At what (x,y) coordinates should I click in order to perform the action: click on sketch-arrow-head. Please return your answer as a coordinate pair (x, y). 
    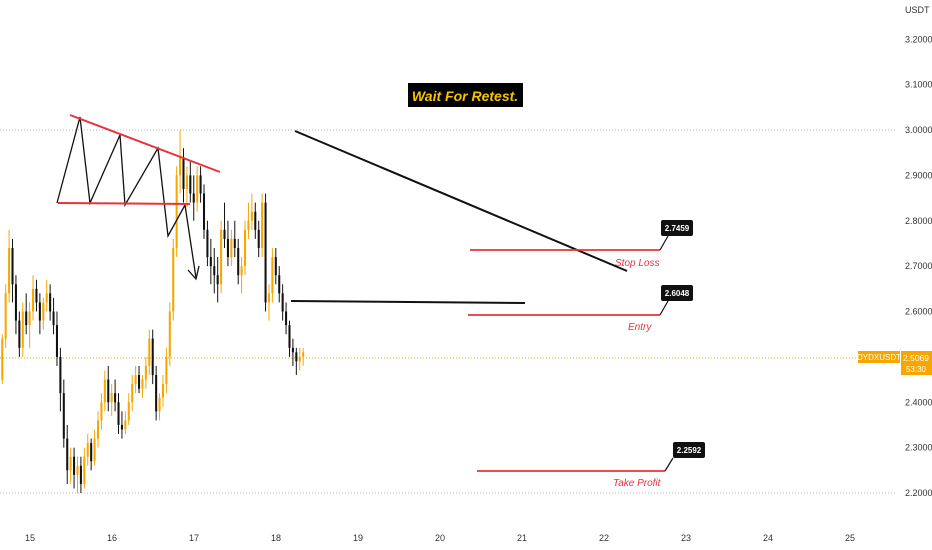
    Looking at the image, I should click on (193, 273).